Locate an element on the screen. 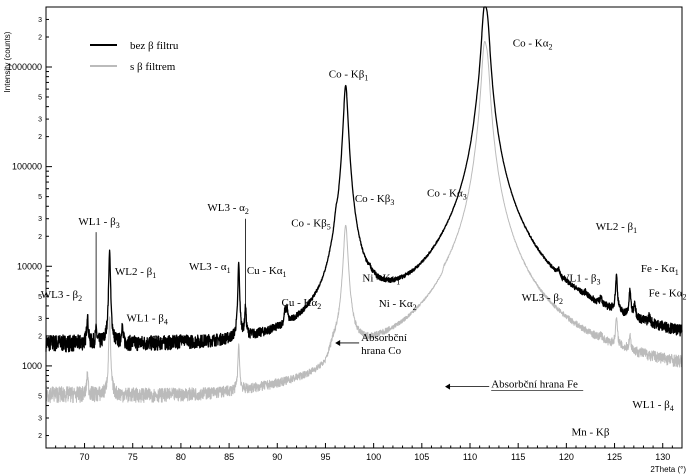 Image resolution: width=688 pixels, height=475 pixels. x-tick-label-10: 120 is located at coordinates (566, 457).